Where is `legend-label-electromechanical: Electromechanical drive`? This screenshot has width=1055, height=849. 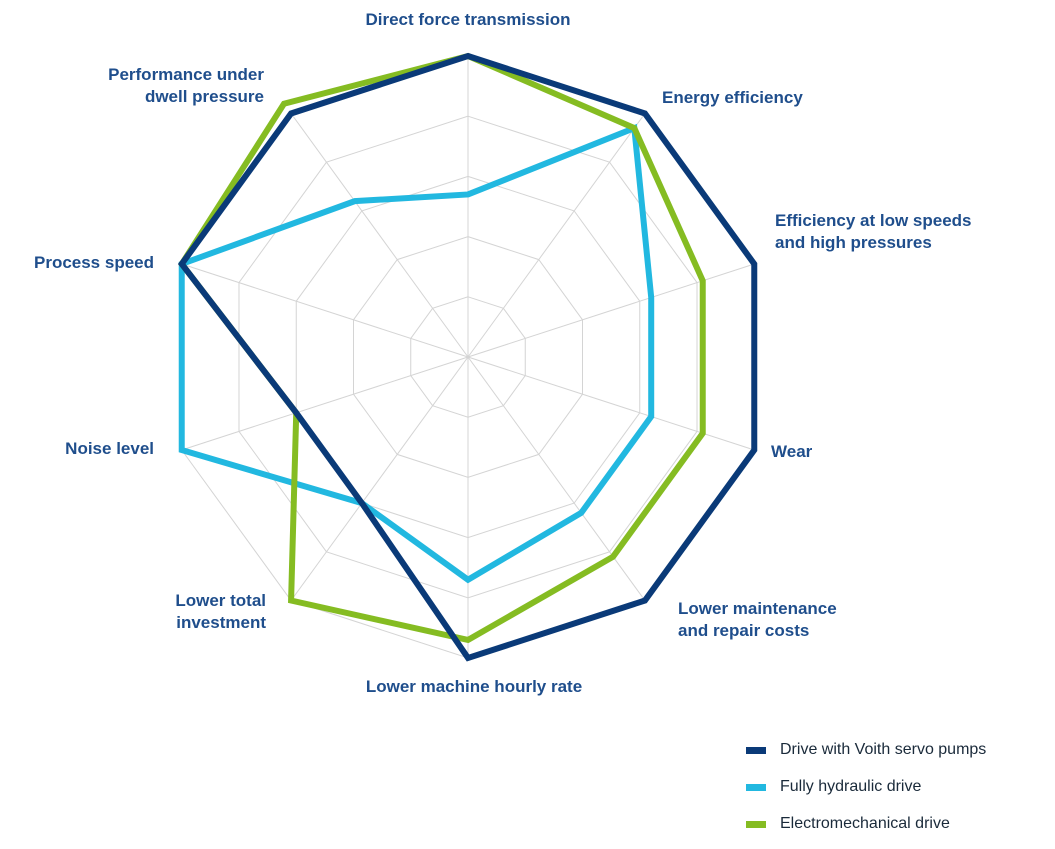 legend-label-electromechanical: Electromechanical drive is located at coordinates (865, 823).